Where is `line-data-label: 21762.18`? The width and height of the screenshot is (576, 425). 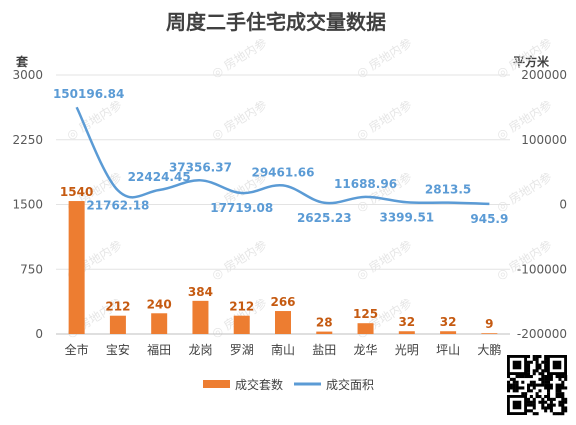
line-data-label: 21762.18 is located at coordinates (117, 205).